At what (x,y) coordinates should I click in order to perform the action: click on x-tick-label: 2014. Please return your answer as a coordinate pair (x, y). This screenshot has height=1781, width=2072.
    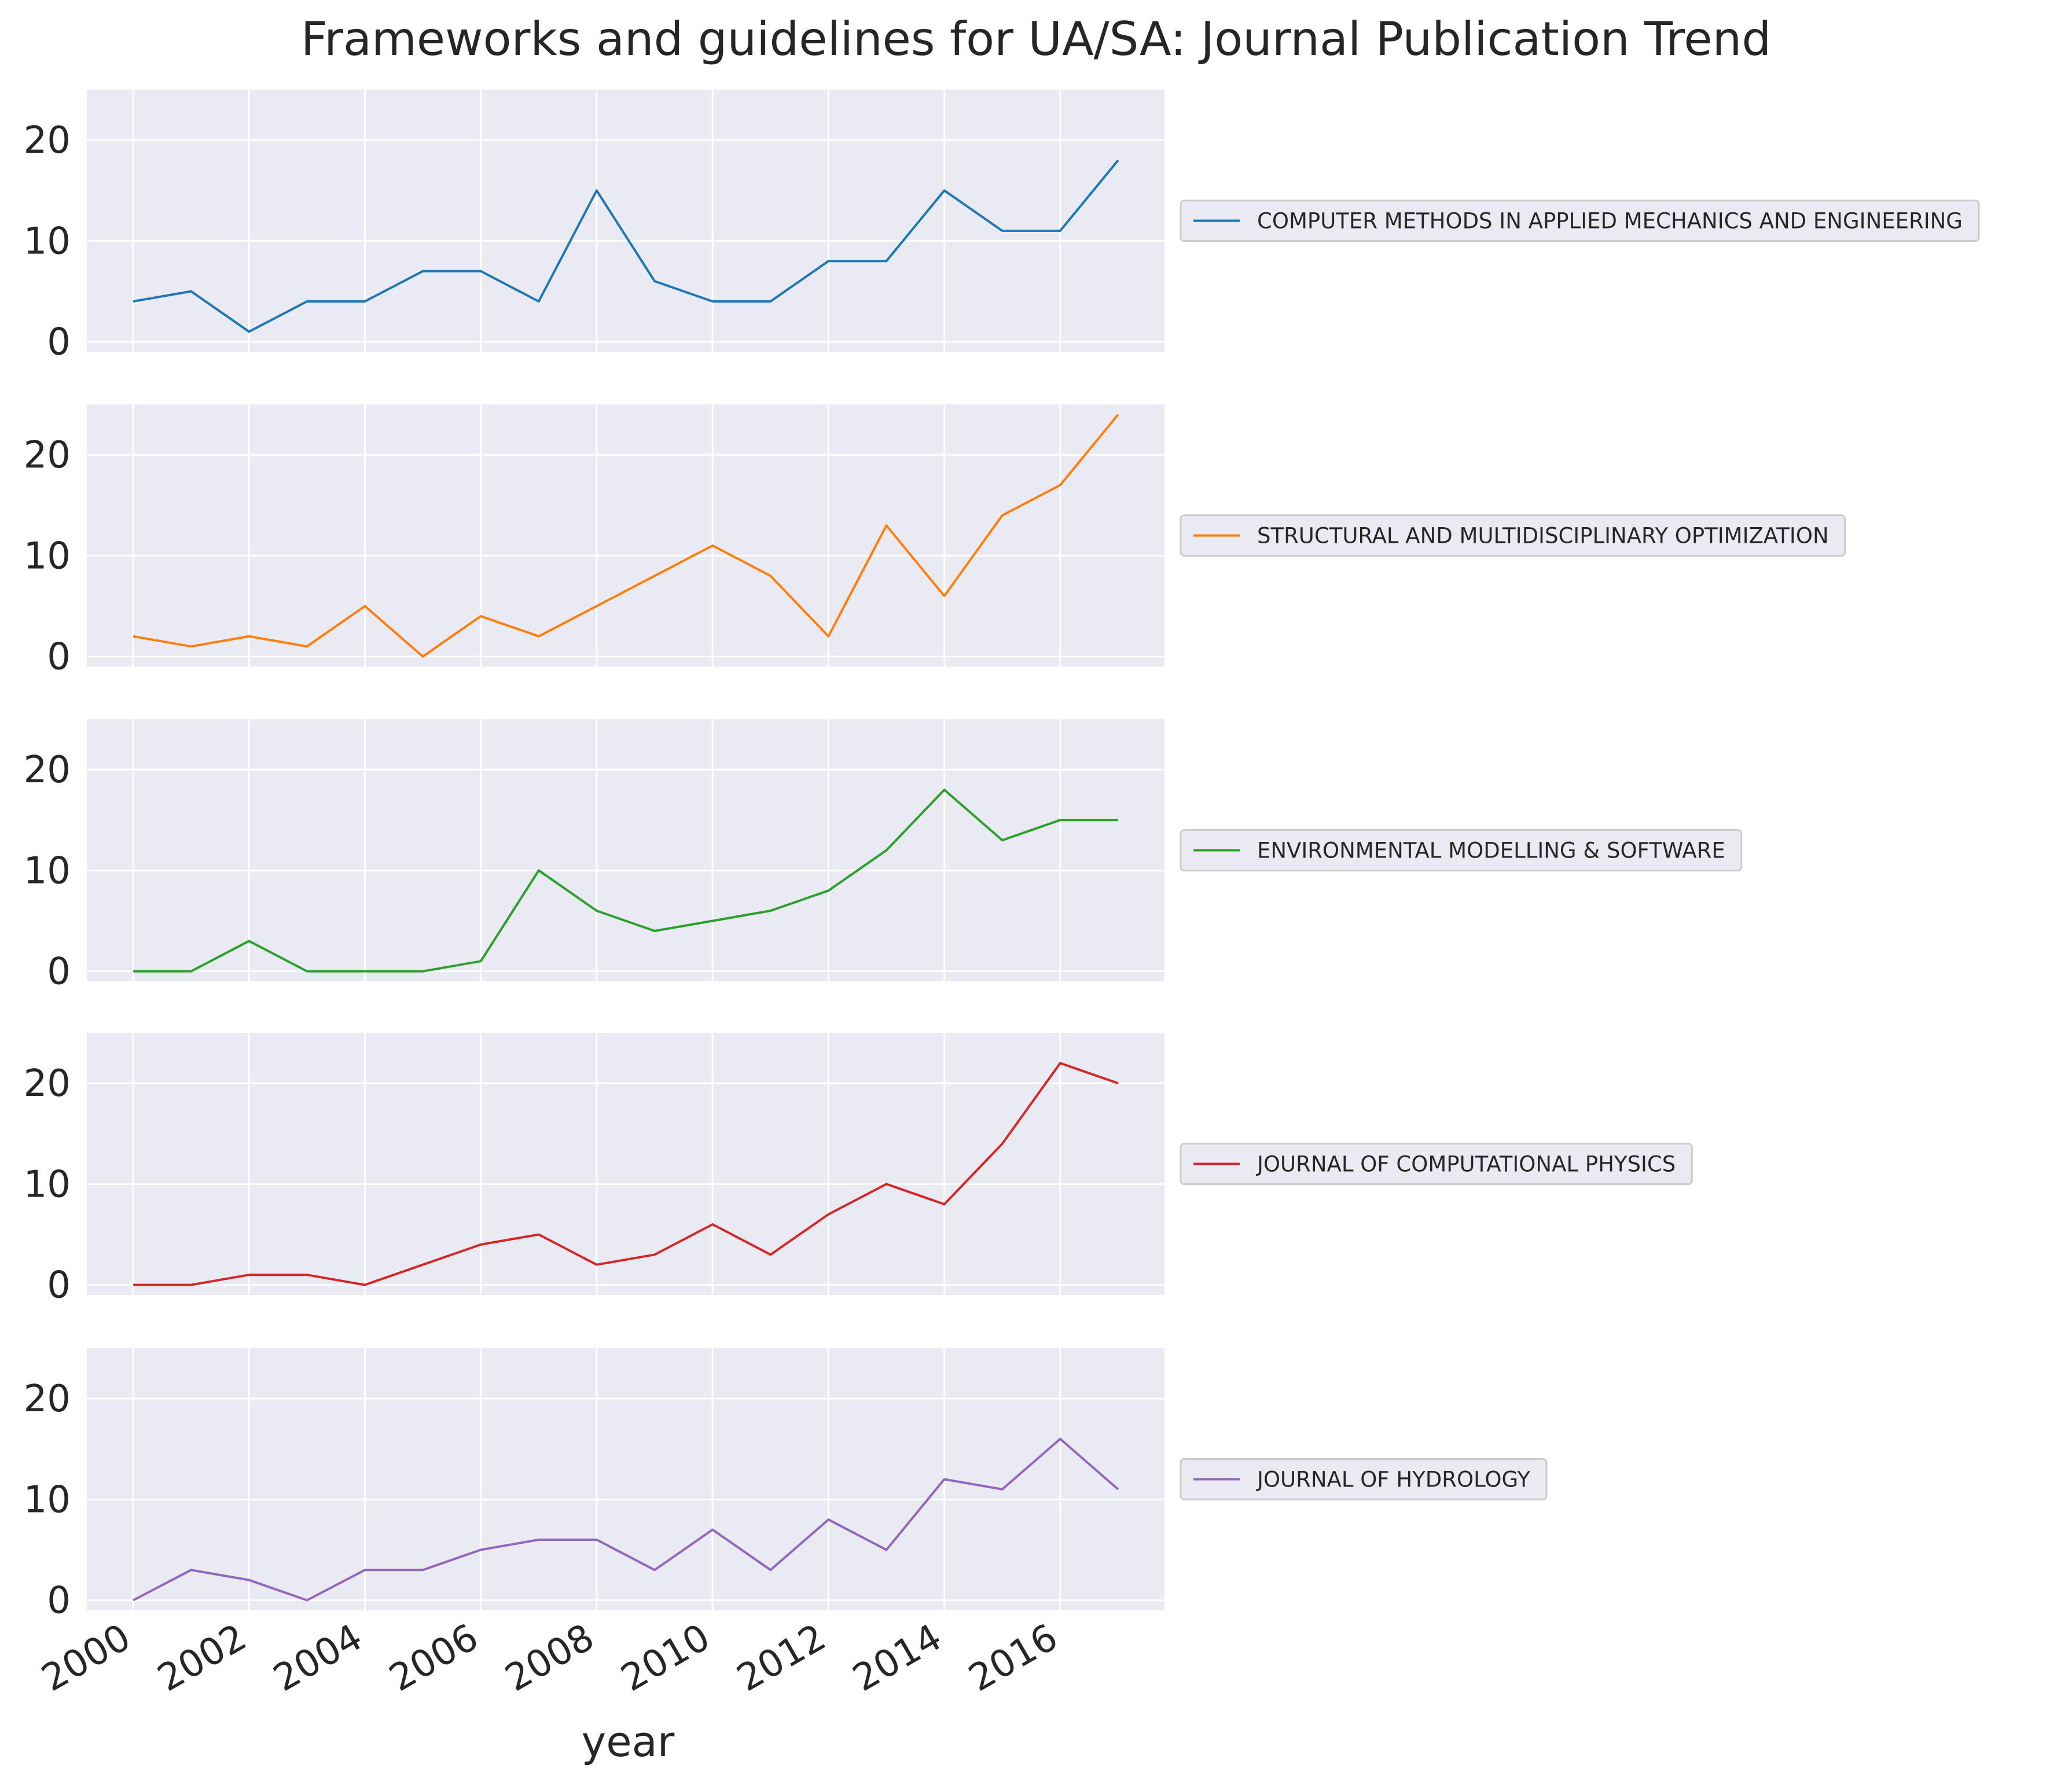
    Looking at the image, I should click on (897, 1659).